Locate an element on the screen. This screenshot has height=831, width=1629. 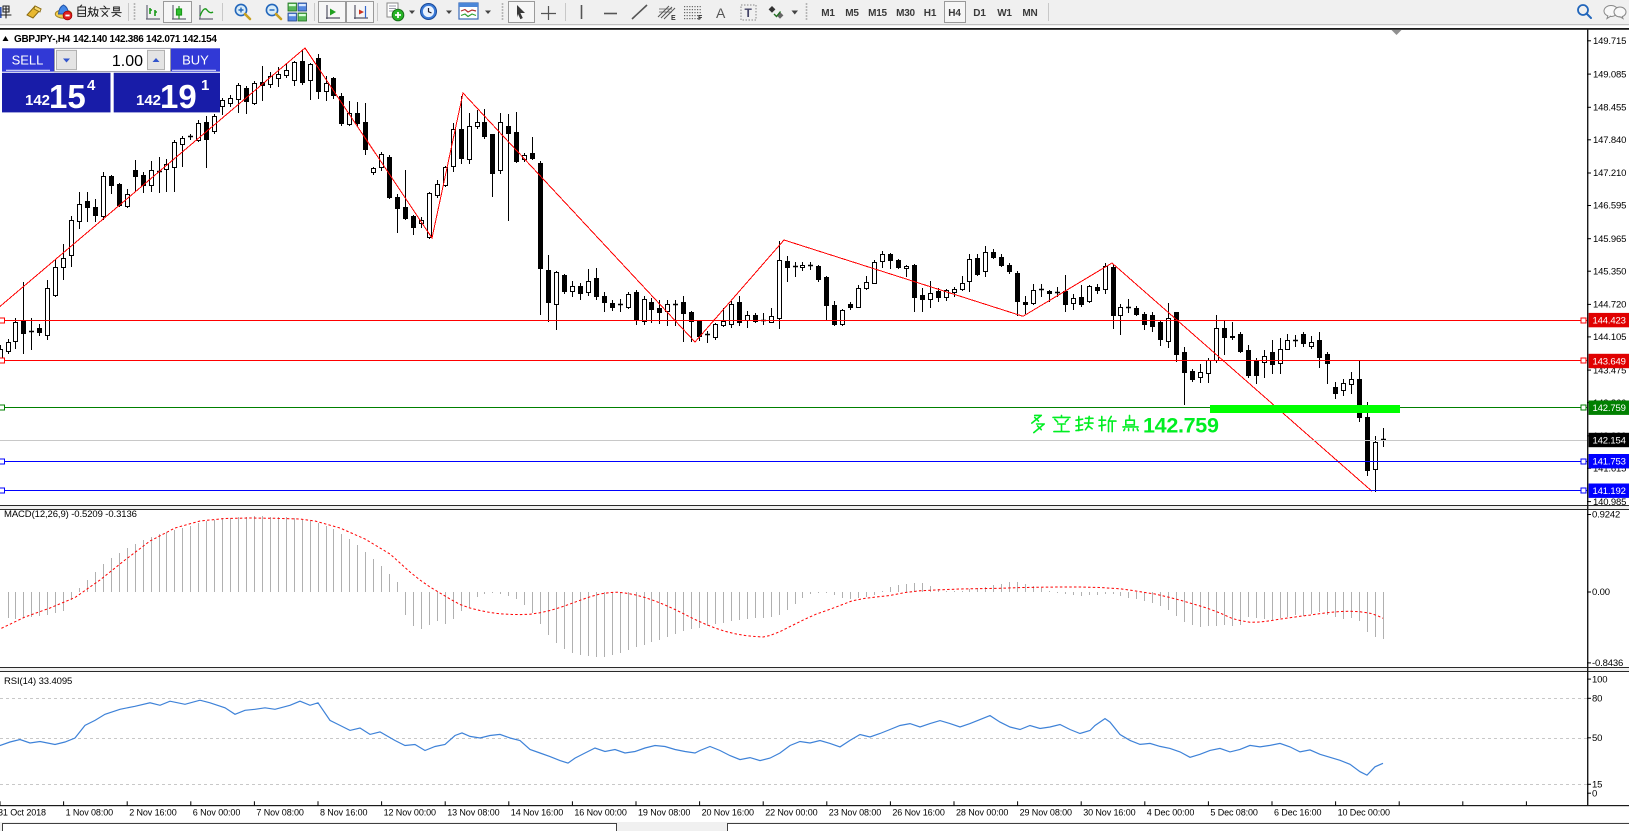
svg-text: 143.649 is located at coordinates (1609, 361).